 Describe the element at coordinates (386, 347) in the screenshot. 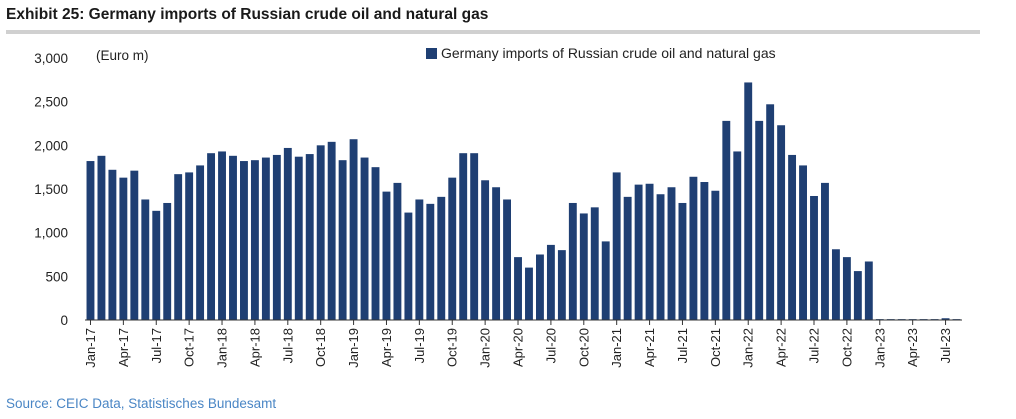

I see `x-tick-label: Apr-19` at that location.